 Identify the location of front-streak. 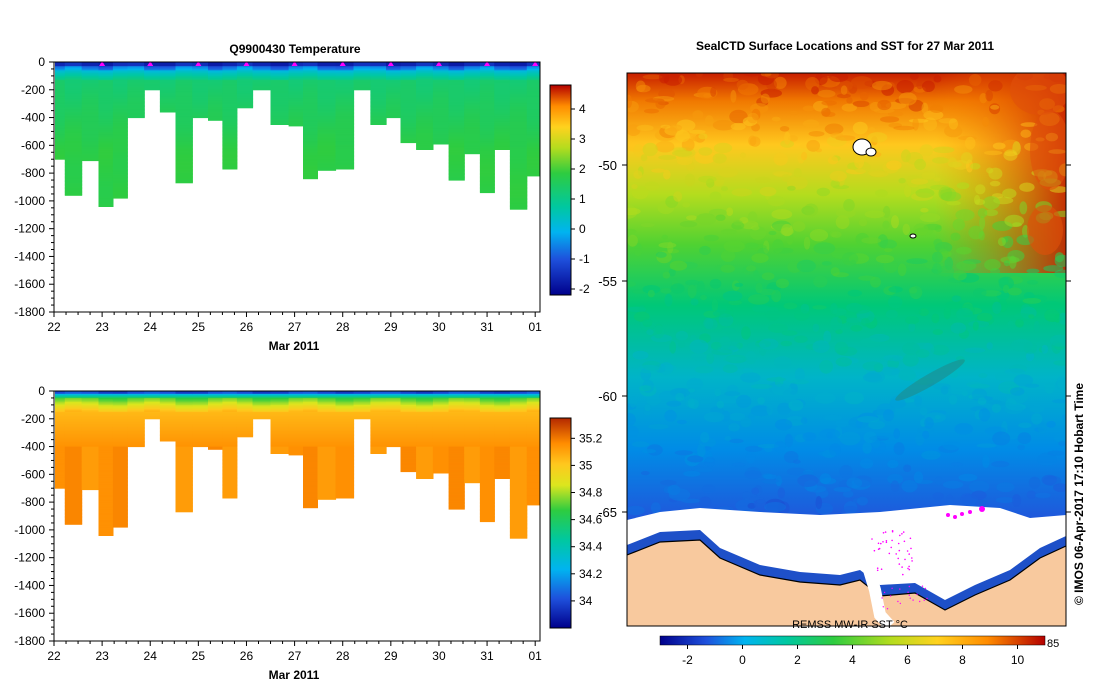
(930, 380).